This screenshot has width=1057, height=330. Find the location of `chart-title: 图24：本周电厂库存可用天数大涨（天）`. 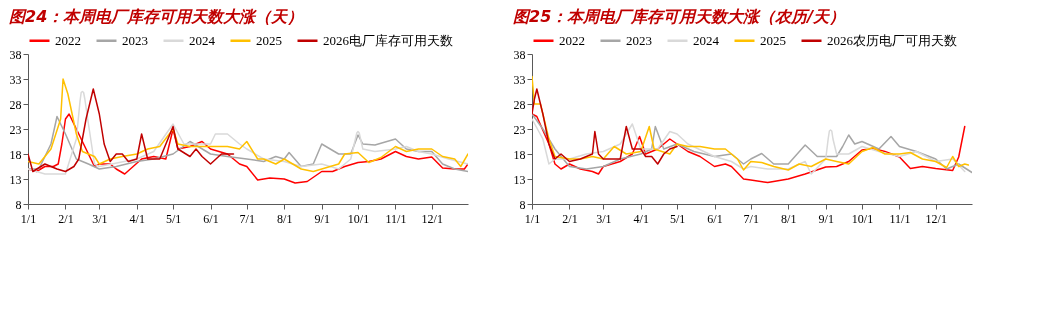

chart-title: 图24：本周电厂库存可用天数大涨（天） is located at coordinates (156, 16).